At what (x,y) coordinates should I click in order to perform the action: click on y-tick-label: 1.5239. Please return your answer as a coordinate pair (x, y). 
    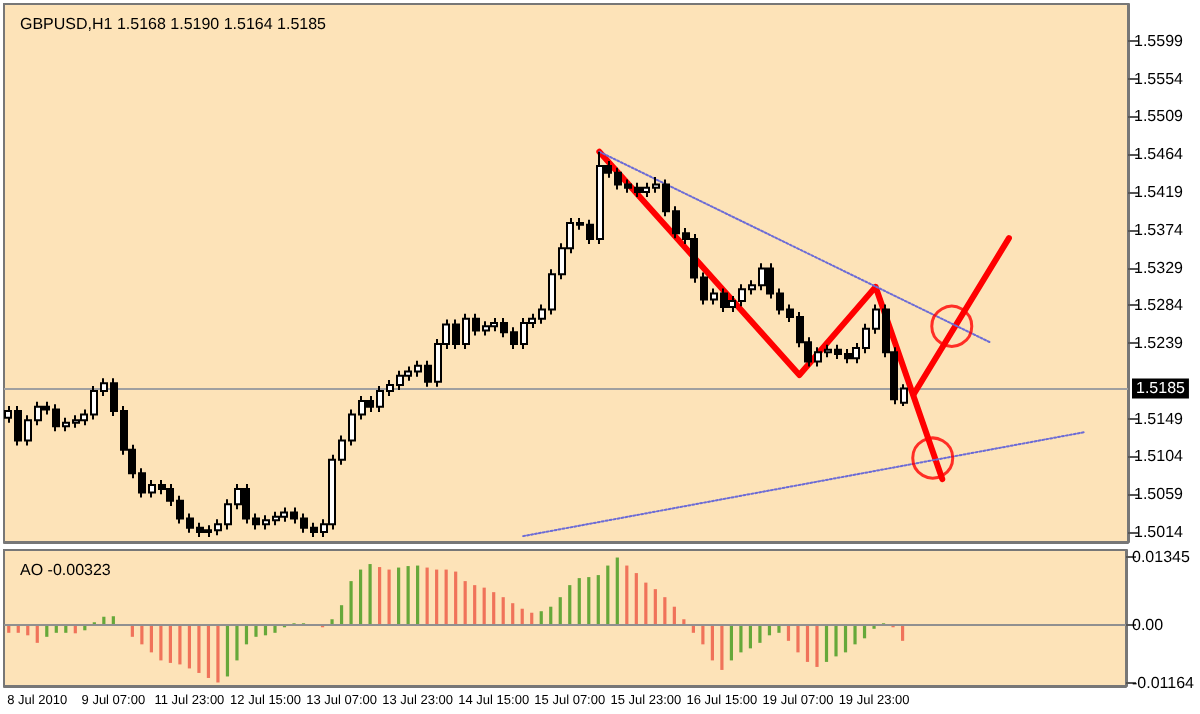
    Looking at the image, I should click on (1159, 343).